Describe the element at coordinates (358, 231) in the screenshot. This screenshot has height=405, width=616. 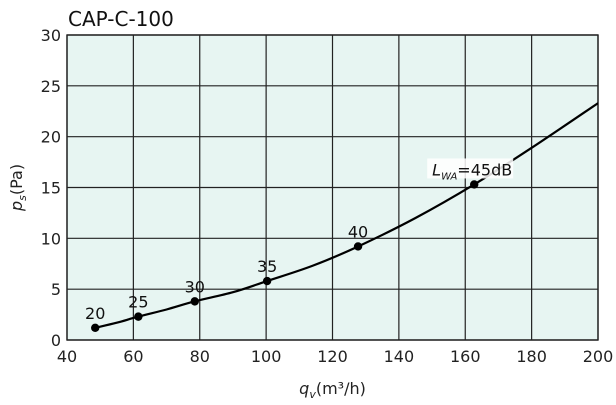
I see `marker-label-40: 40` at that location.